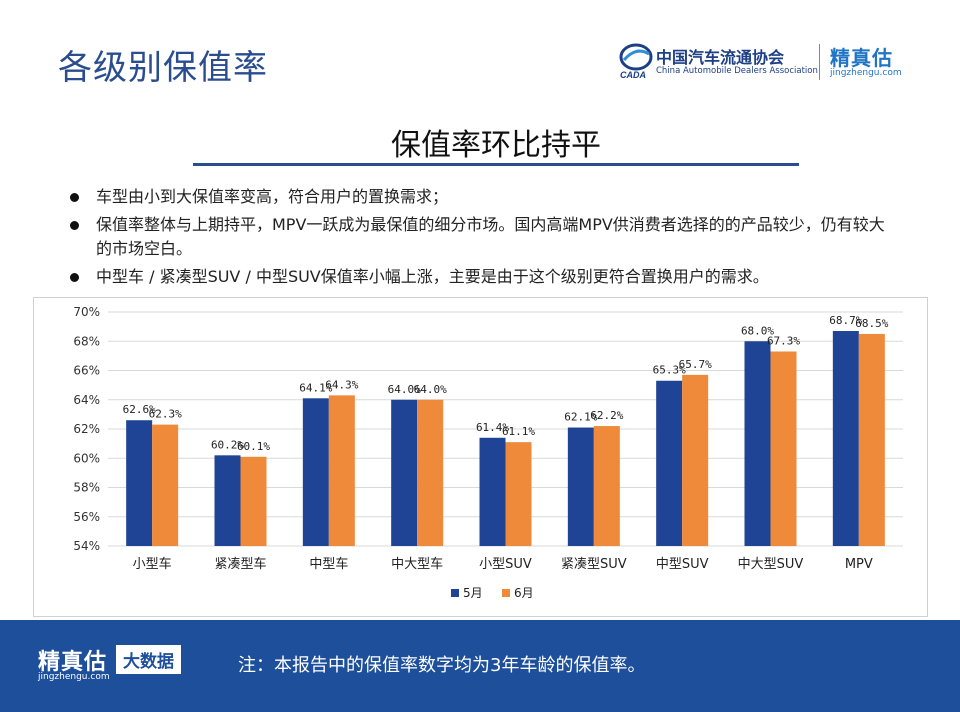 The width and height of the screenshot is (960, 712). What do you see at coordinates (165, 414) in the screenshot?
I see `data-label: 62.3%` at bounding box center [165, 414].